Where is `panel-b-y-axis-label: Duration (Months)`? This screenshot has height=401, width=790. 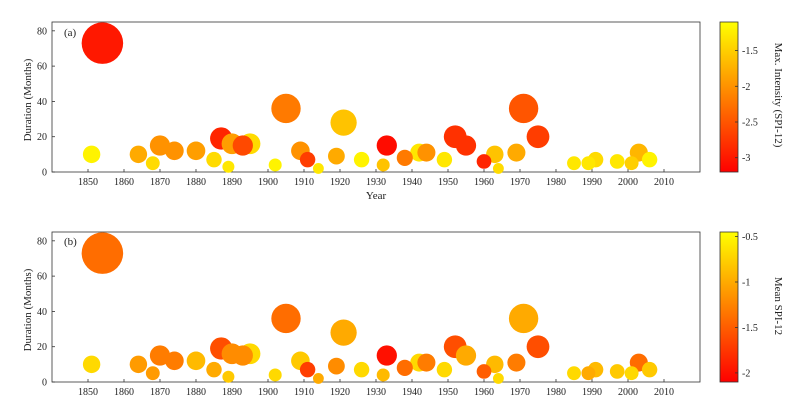
panel-b-y-axis-label: Duration (Months) is located at coordinates (28, 309).